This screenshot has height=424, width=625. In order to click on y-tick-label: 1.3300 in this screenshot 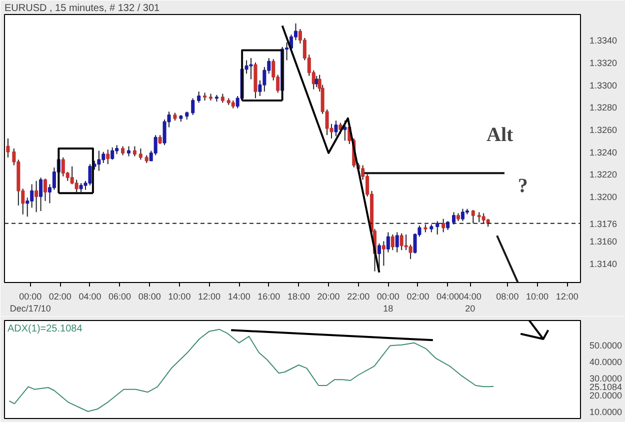, I will do `click(604, 85)`.